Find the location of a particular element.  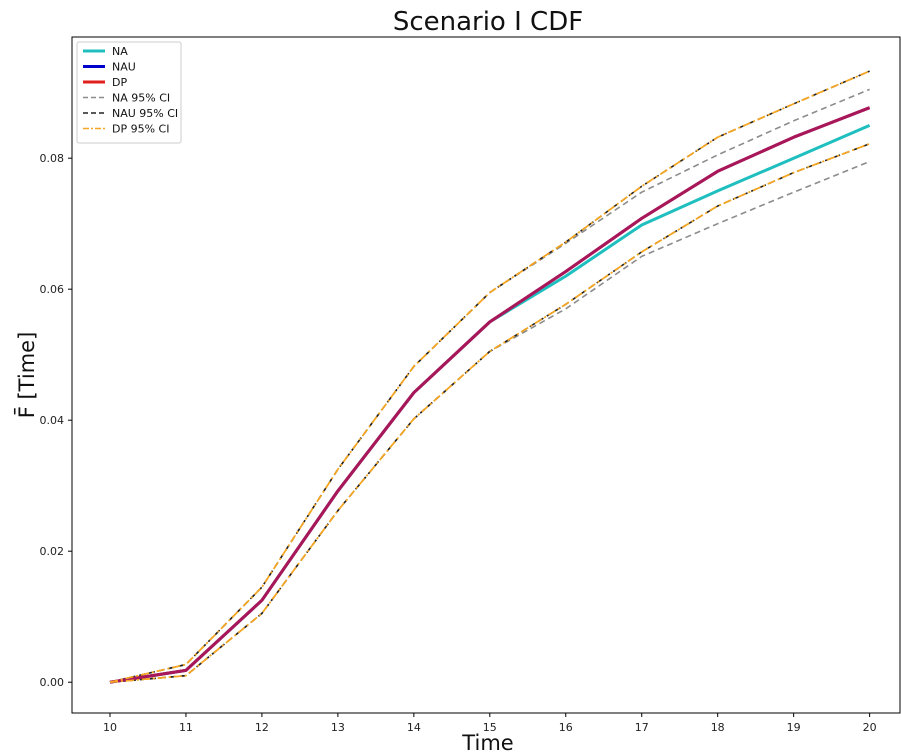

legend-label: DP 95% CI is located at coordinates (140, 129).